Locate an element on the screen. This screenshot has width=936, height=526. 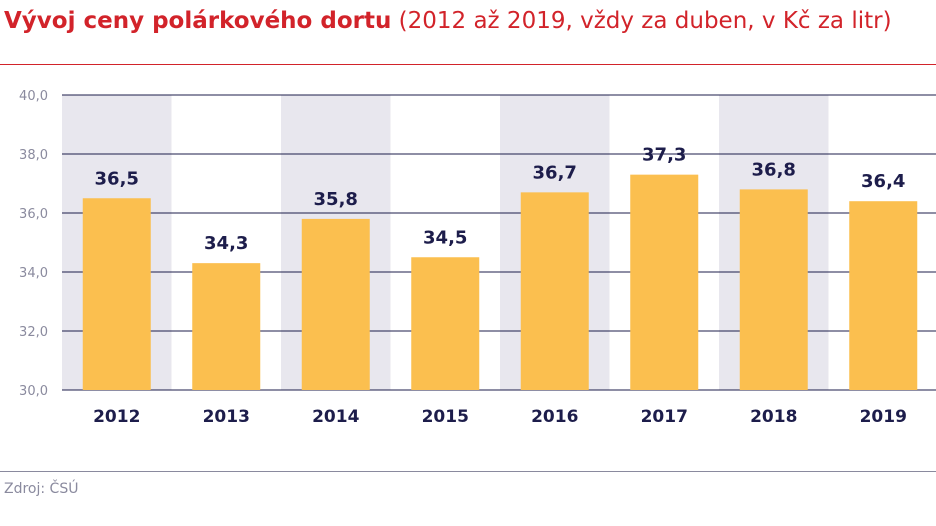
x-tick-label-2017: 2017 is located at coordinates (664, 417).